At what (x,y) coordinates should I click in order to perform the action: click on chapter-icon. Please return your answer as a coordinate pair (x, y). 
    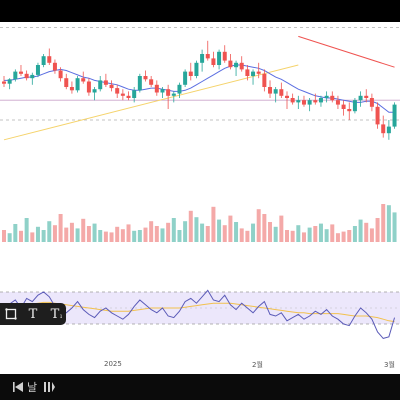
    Looking at the image, I should click on (49, 387).